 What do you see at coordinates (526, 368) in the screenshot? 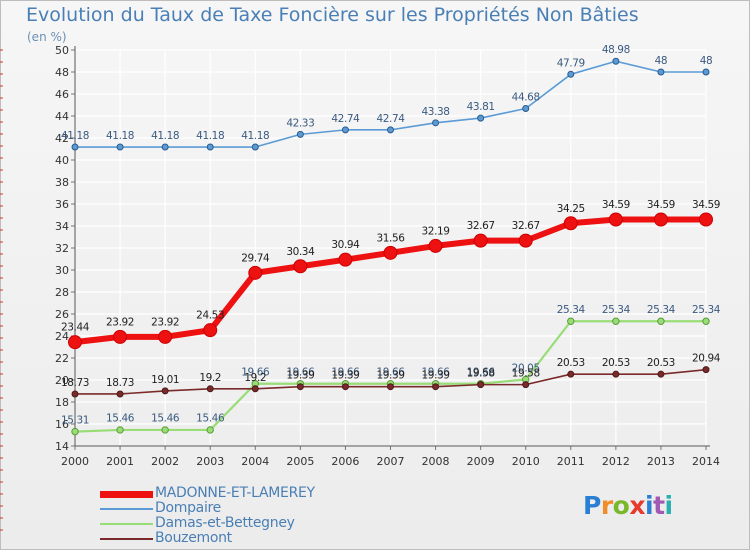
I see `data-label: 20.05` at bounding box center [526, 368].